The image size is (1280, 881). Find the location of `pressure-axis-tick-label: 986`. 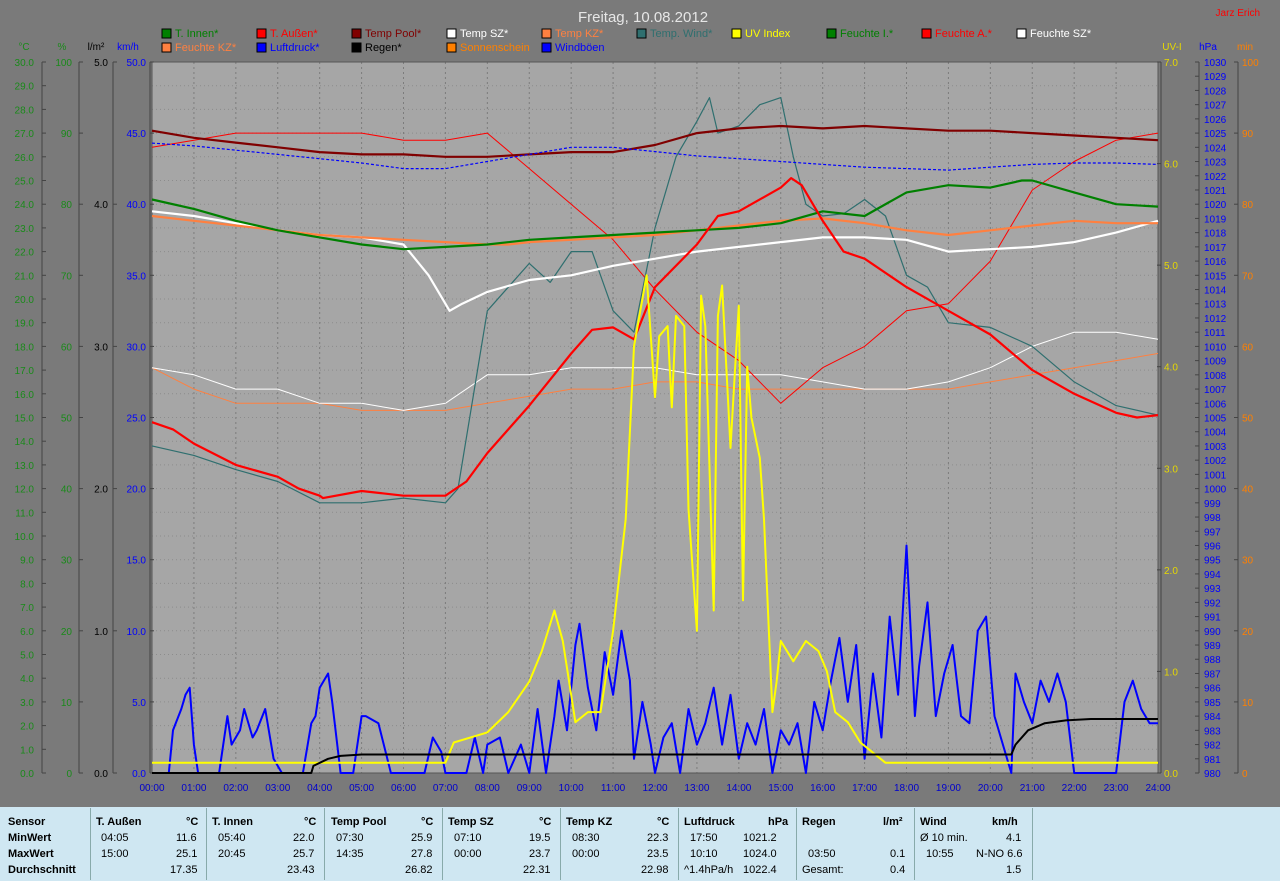

pressure-axis-tick-label: 986 is located at coordinates (1212, 689).